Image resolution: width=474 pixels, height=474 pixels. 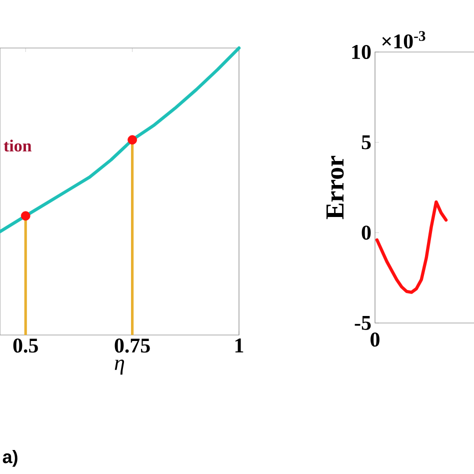 I want to click on y-tick-label: -5, so click(x=362, y=323).